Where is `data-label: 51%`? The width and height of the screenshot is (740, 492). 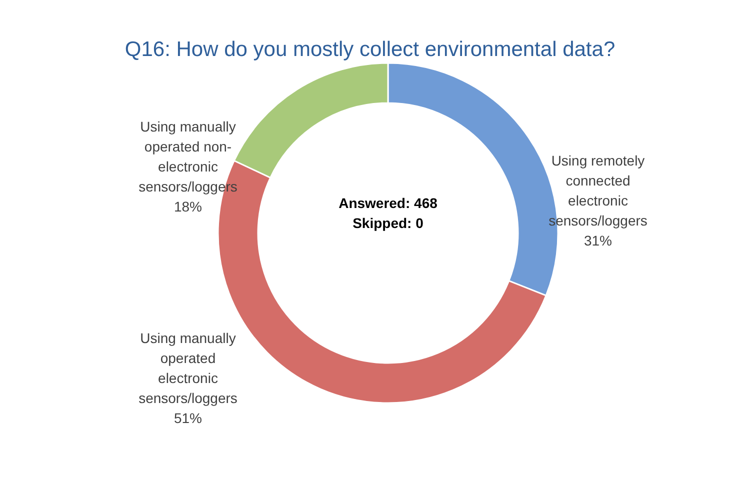 data-label: 51% is located at coordinates (188, 418).